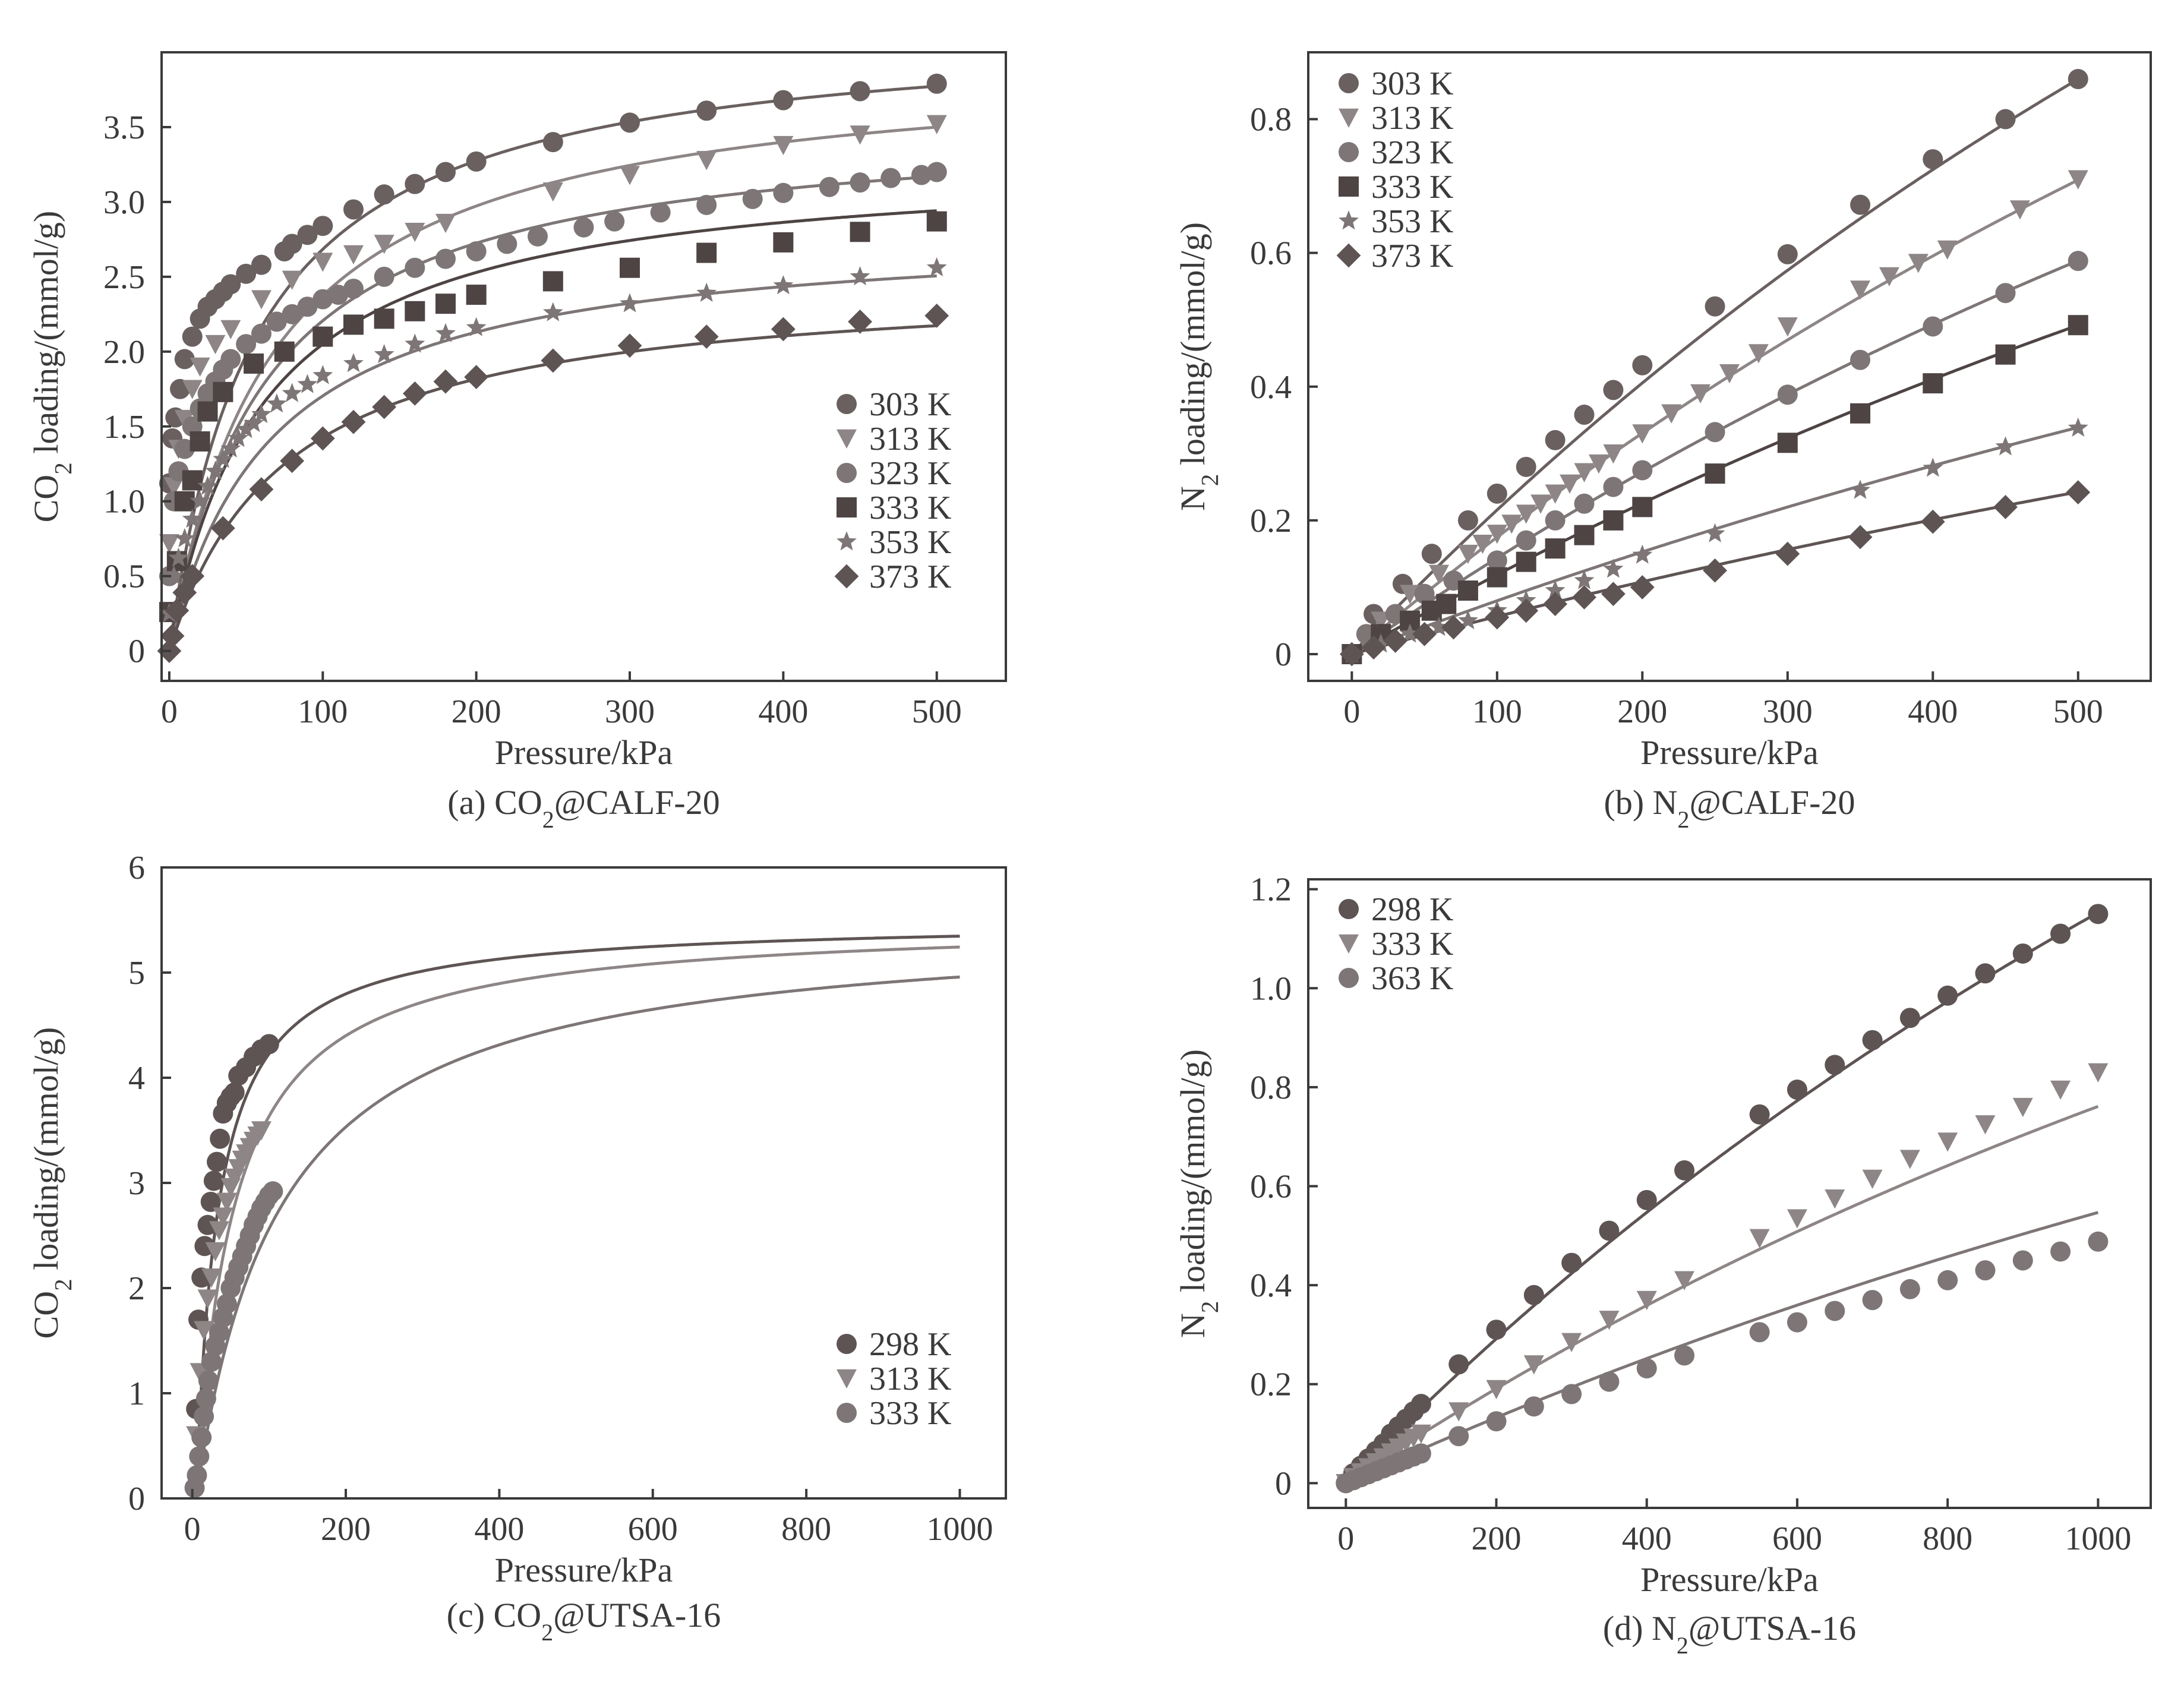 The image size is (2184, 1701). I want to click on legend-label: 323 K, so click(910, 473).